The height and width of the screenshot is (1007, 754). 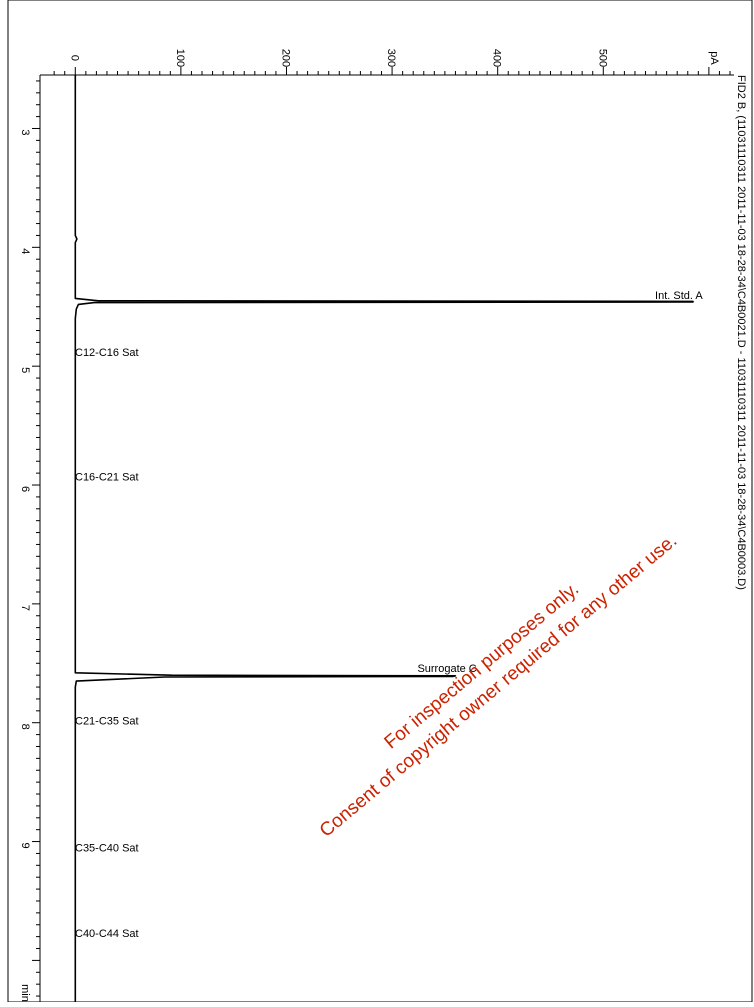 I want to click on time-axis-unit: min, so click(x=25, y=993).